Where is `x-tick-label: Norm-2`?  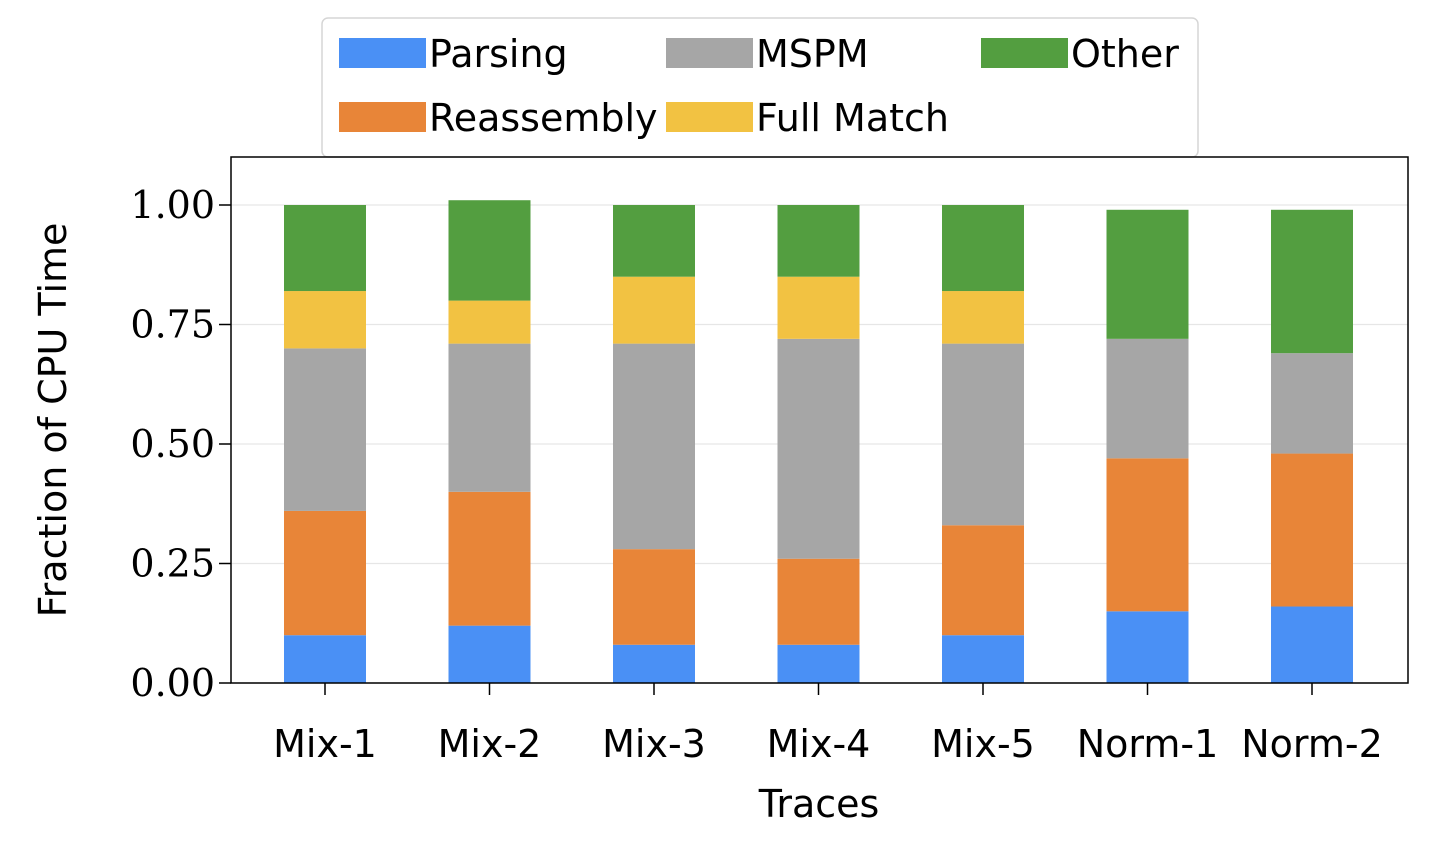 x-tick-label: Norm-2 is located at coordinates (1312, 744).